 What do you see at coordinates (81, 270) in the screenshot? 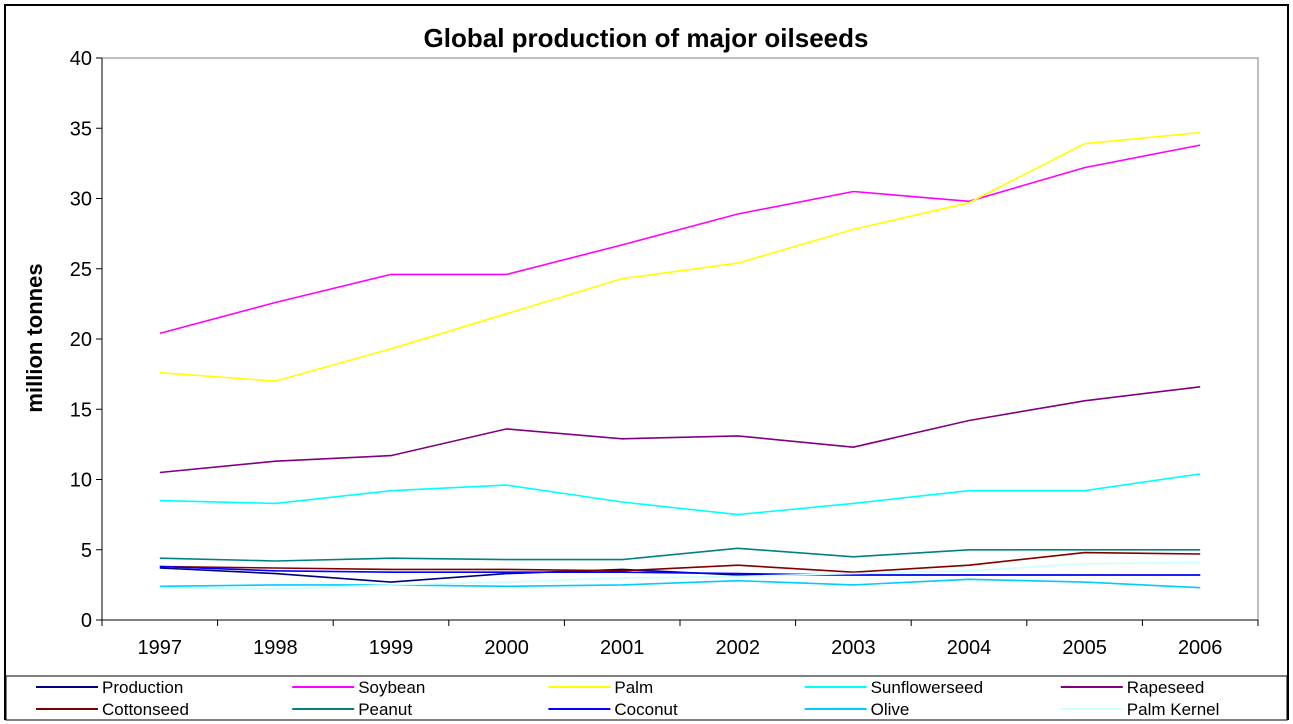
I see `y-tick-label: 25` at bounding box center [81, 270].